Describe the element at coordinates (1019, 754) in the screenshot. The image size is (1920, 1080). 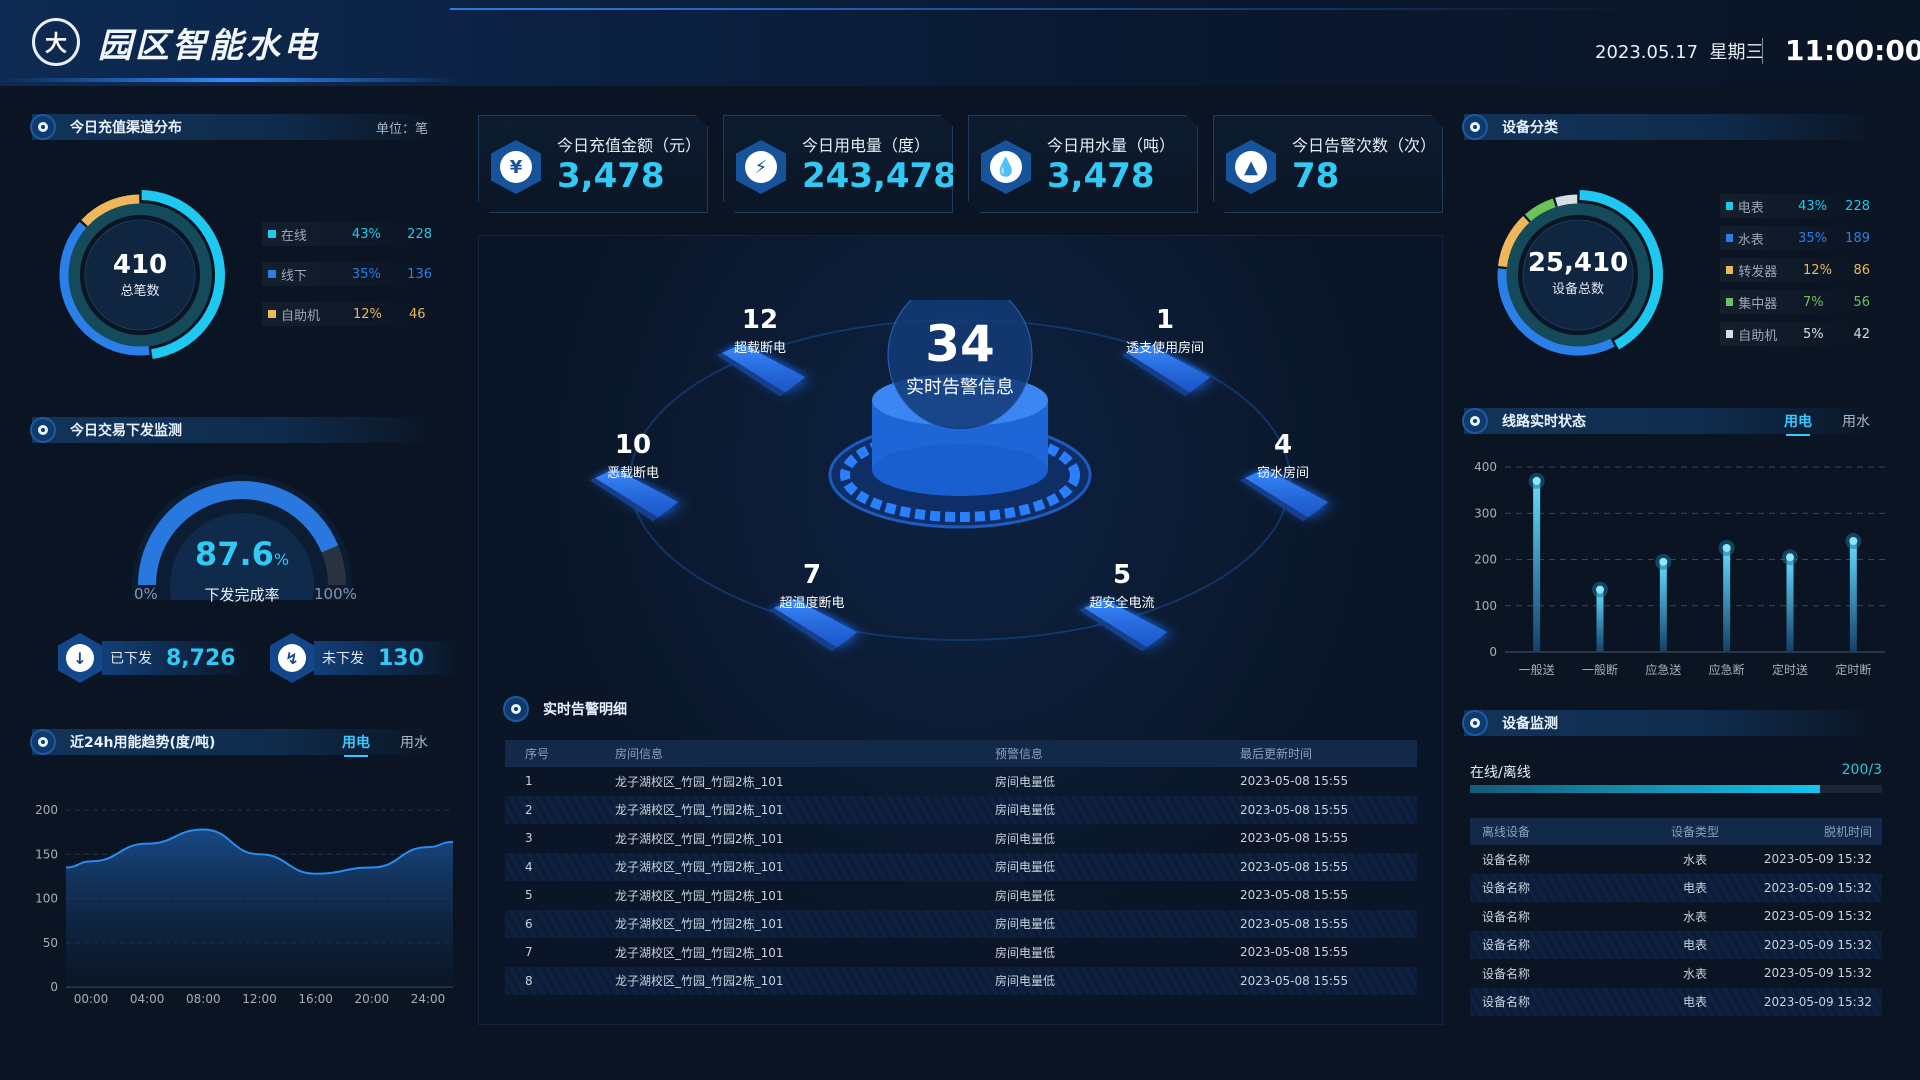
I see `column-header: 预警信息` at that location.